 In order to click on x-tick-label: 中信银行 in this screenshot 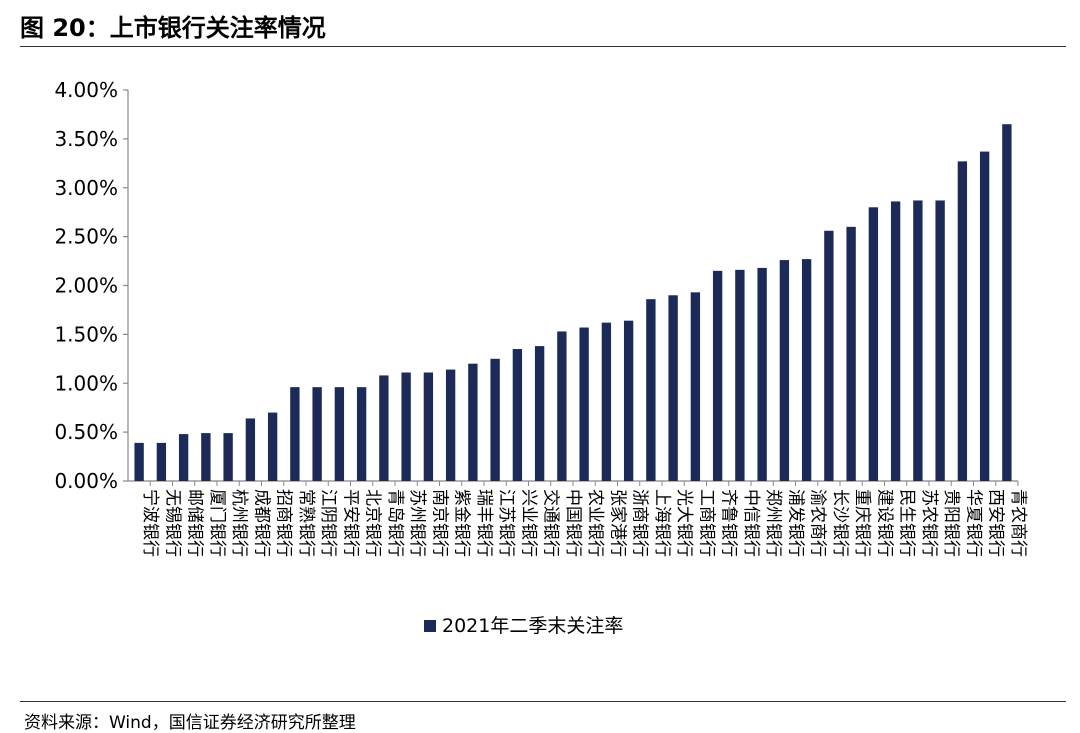, I will do `click(751, 523)`.